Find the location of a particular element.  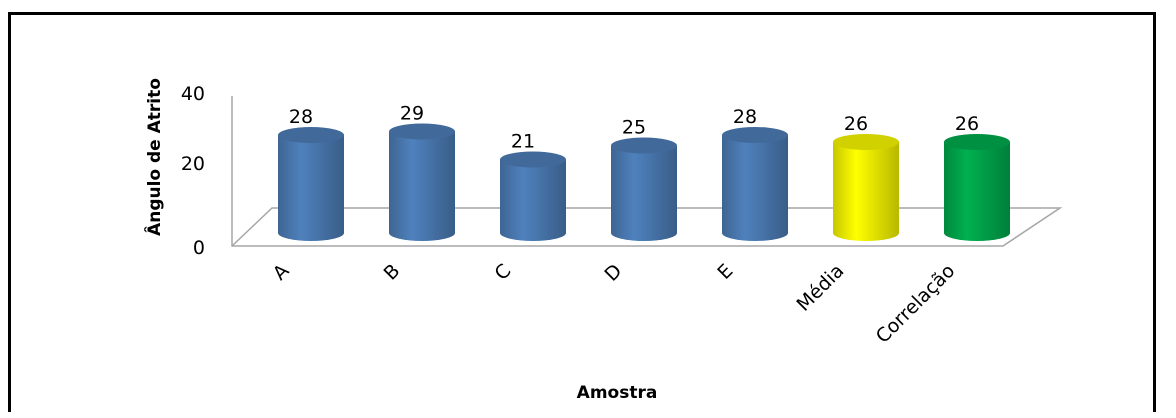

y-tick-label: 20 is located at coordinates (193, 164).